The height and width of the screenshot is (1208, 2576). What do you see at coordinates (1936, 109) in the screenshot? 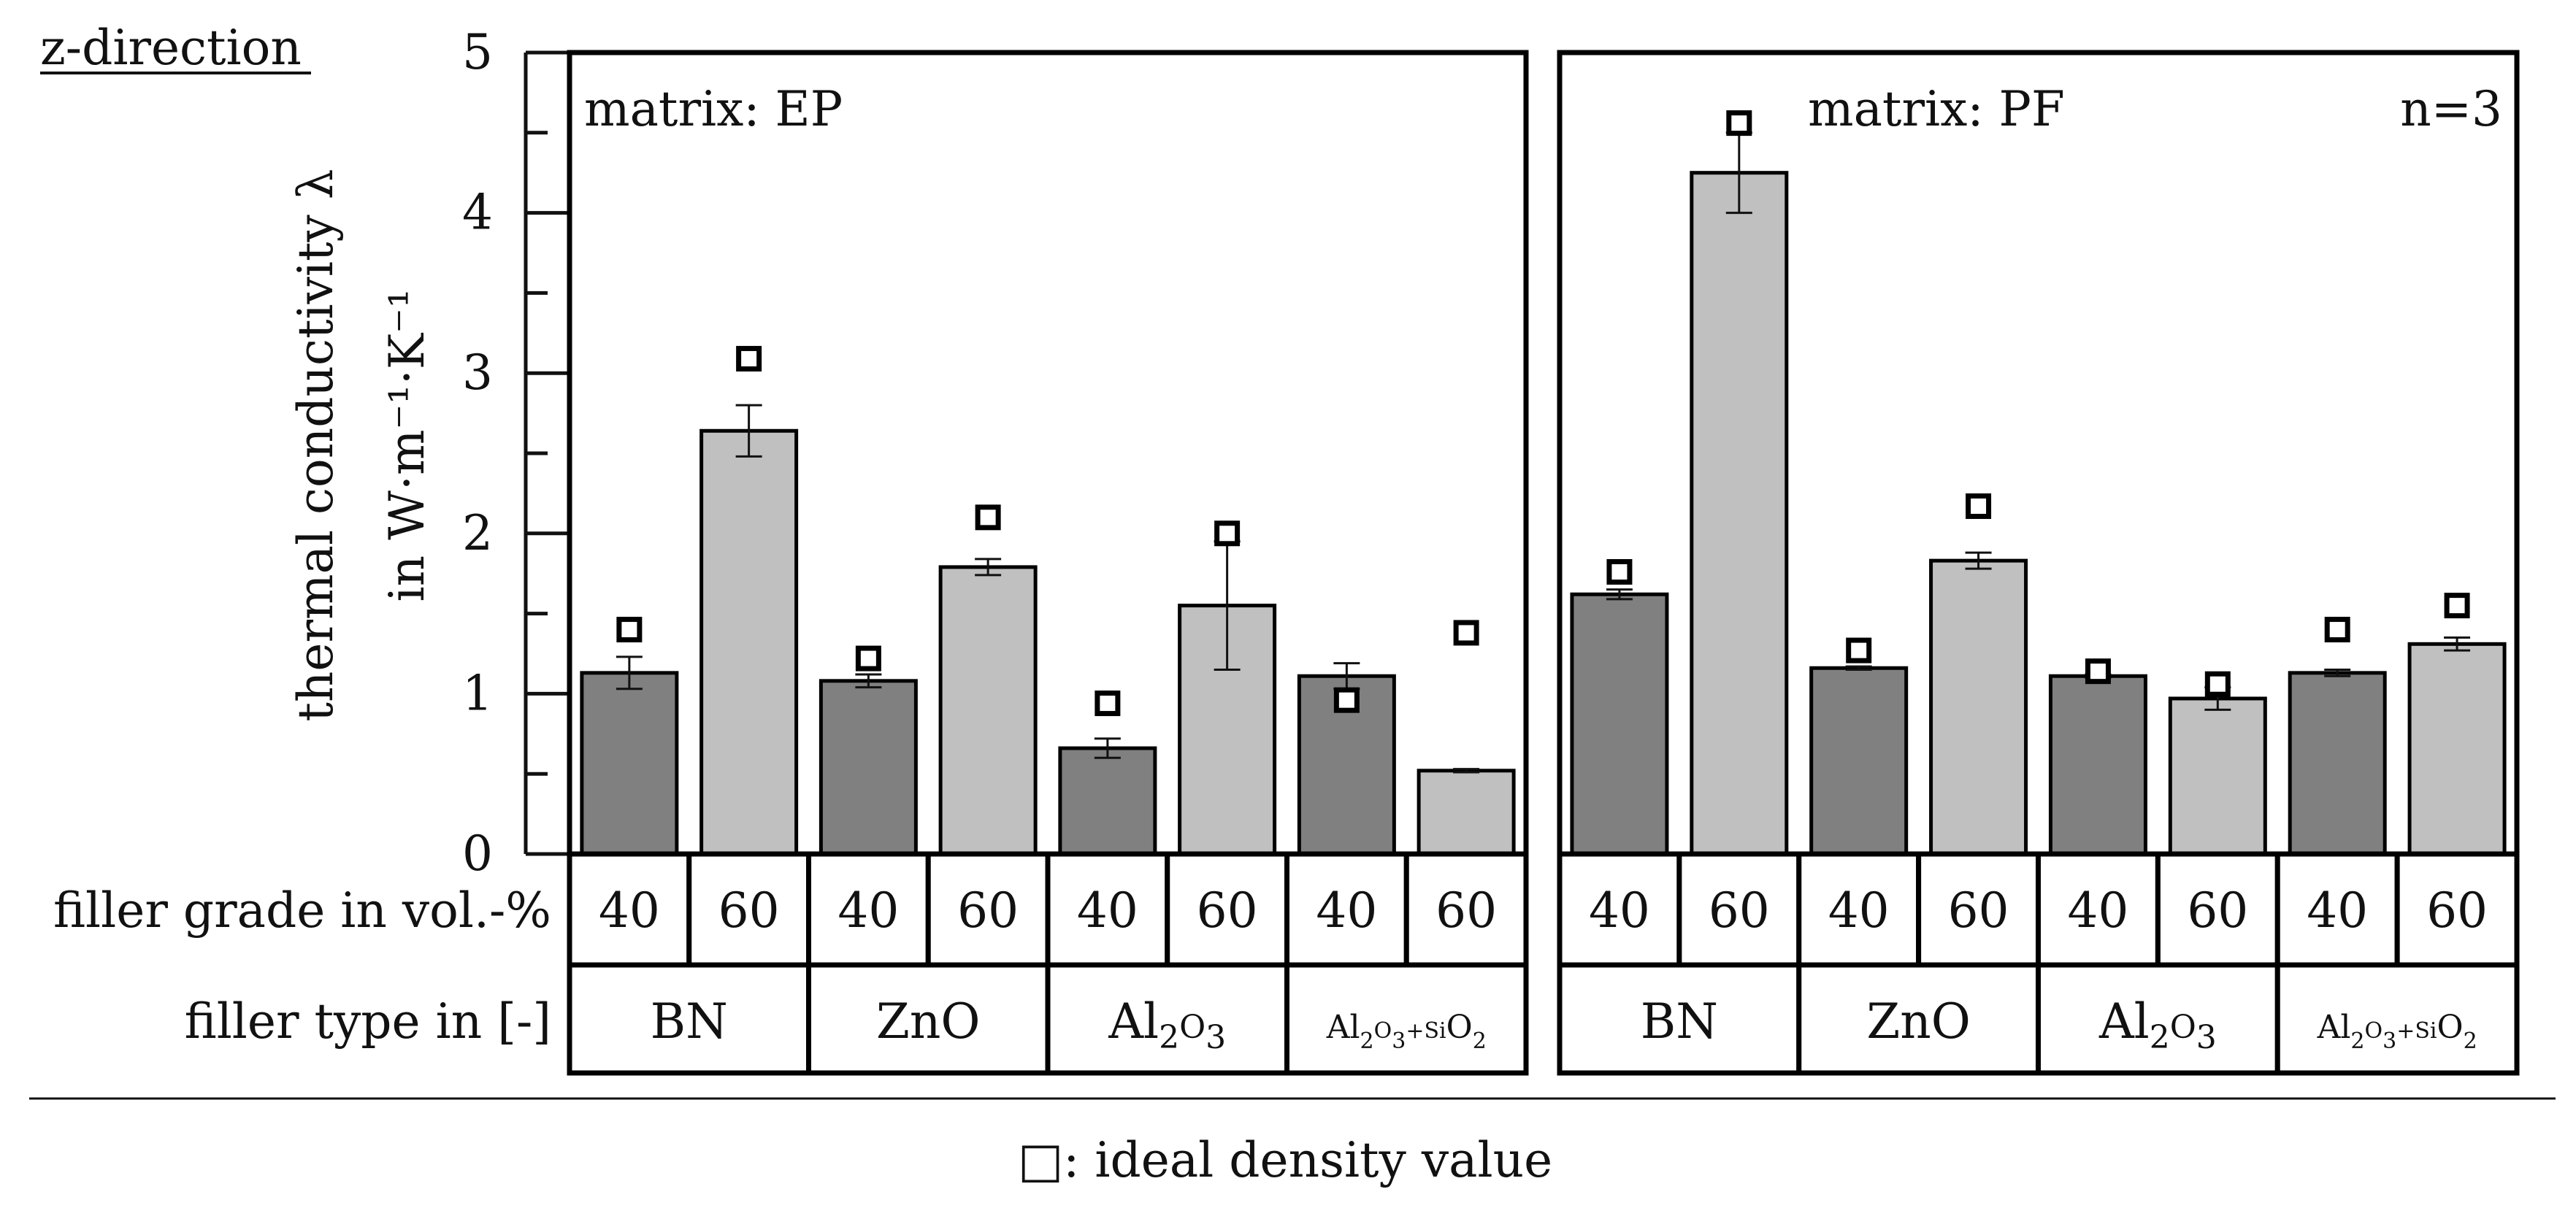
I see `panel-title: matrix: PF` at bounding box center [1936, 109].